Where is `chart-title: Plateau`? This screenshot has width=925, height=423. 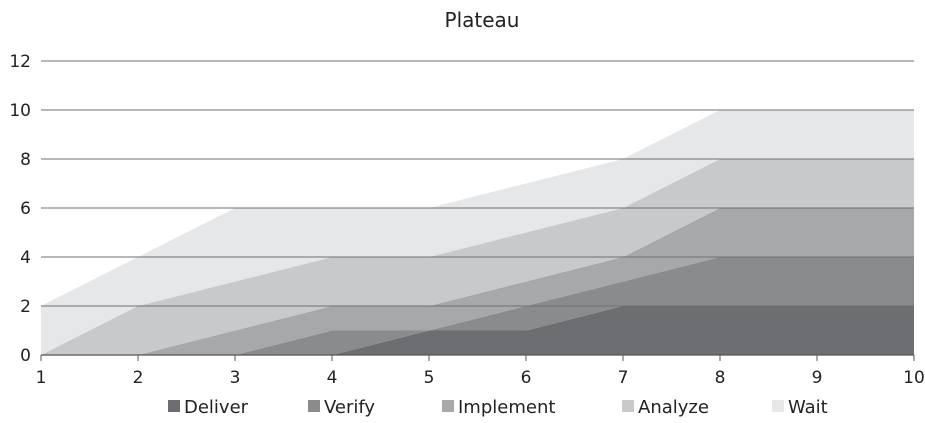 chart-title: Plateau is located at coordinates (482, 20).